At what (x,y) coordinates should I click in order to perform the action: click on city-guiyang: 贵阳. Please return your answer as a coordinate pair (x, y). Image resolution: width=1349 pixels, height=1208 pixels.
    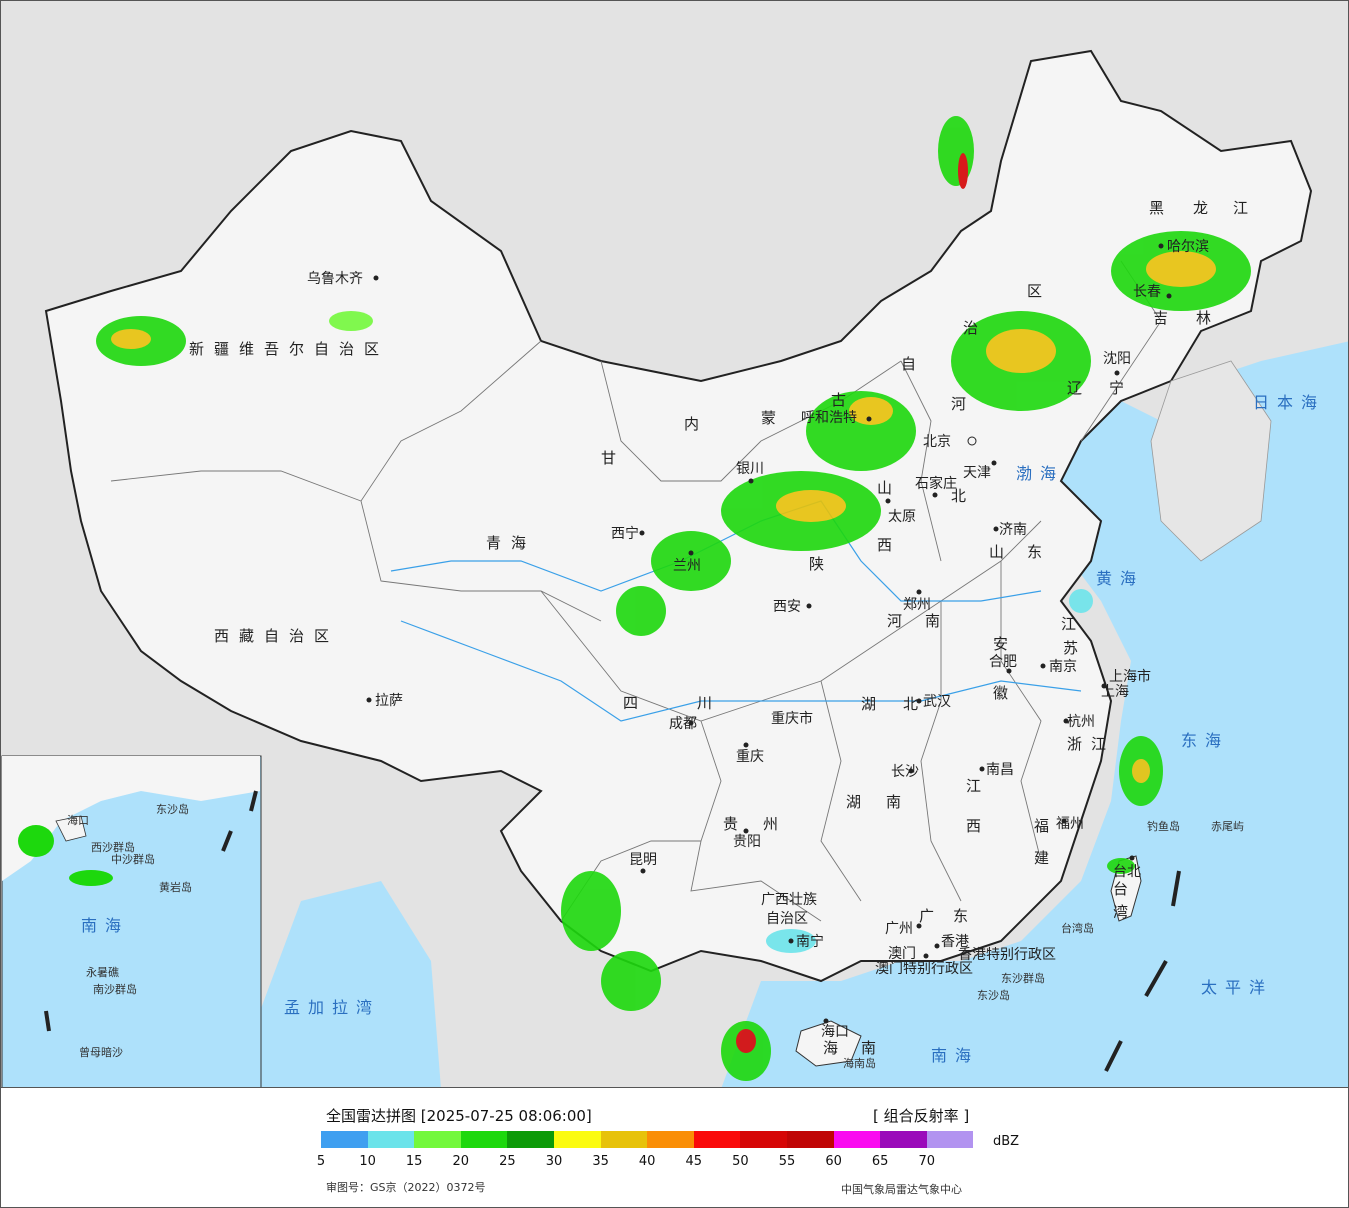
    Looking at the image, I should click on (747, 842).